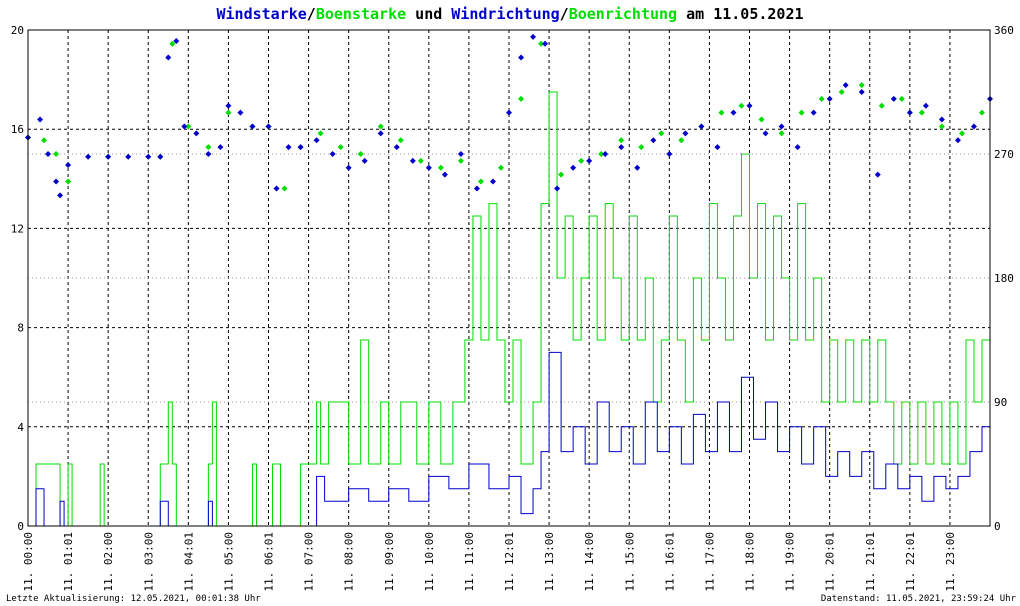  What do you see at coordinates (20, 427) in the screenshot?
I see `left-tick-label: 4` at bounding box center [20, 427].